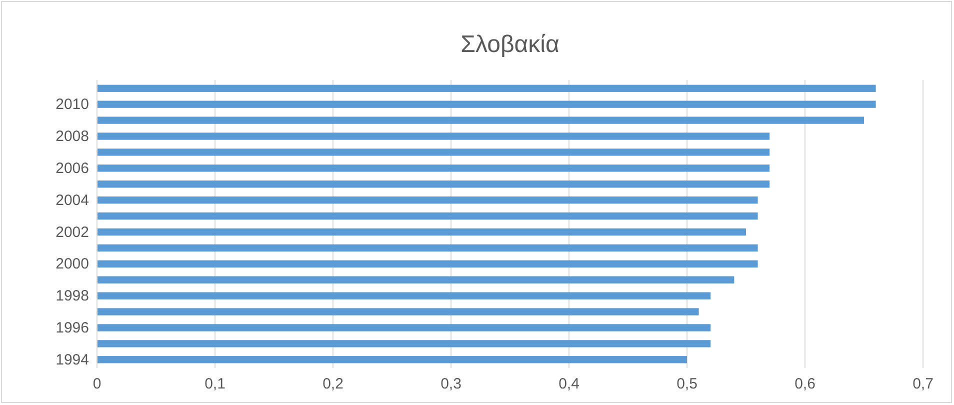 This screenshot has width=954, height=405. Describe the element at coordinates (569, 384) in the screenshot. I see `x-tick-label: 0,4` at that location.